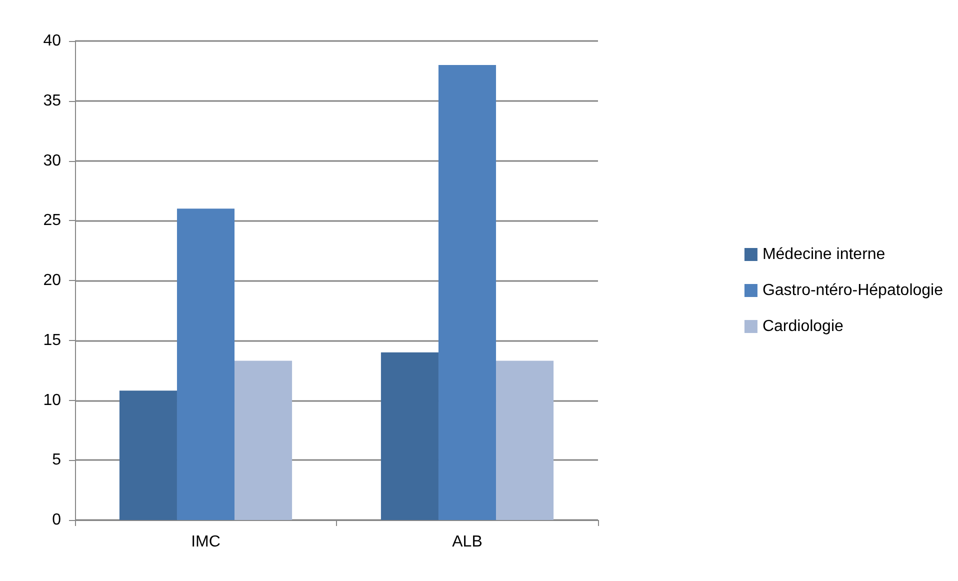  What do you see at coordinates (52, 340) in the screenshot?
I see `y-tick-label: 15` at bounding box center [52, 340].